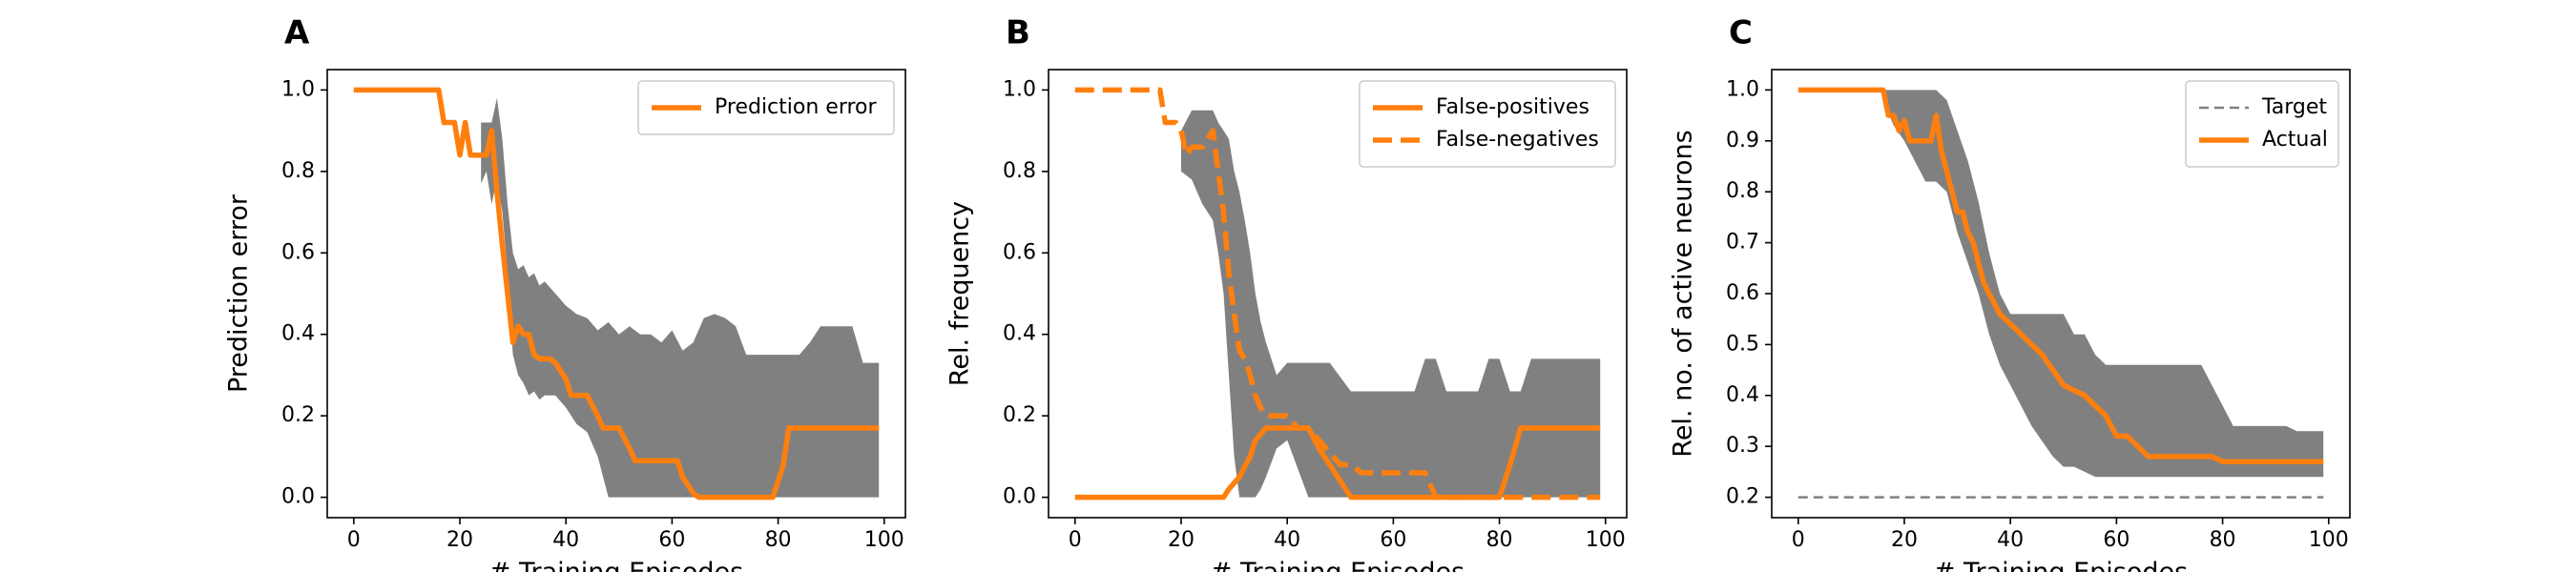 This screenshot has width=2576, height=572. Describe the element at coordinates (1683, 293) in the screenshot. I see `y-axis-label: Rel. no. of active neurons` at that location.